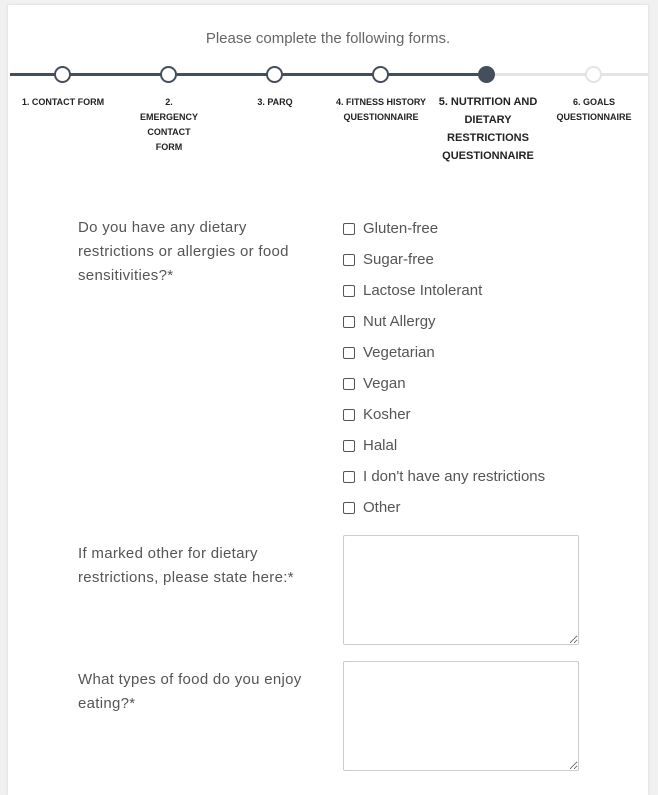 The image size is (658, 795). What do you see at coordinates (382, 507) in the screenshot?
I see `option-label: Other` at bounding box center [382, 507].